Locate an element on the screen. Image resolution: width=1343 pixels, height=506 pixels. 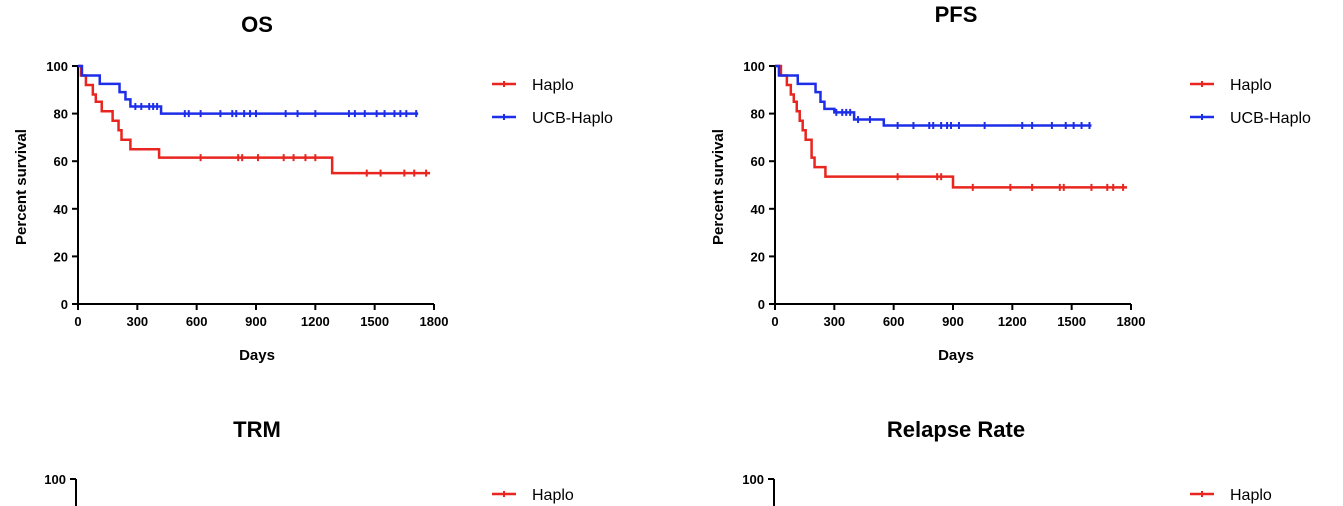
pfs-x-tick-label-1500: 1500 is located at coordinates (1071, 321).